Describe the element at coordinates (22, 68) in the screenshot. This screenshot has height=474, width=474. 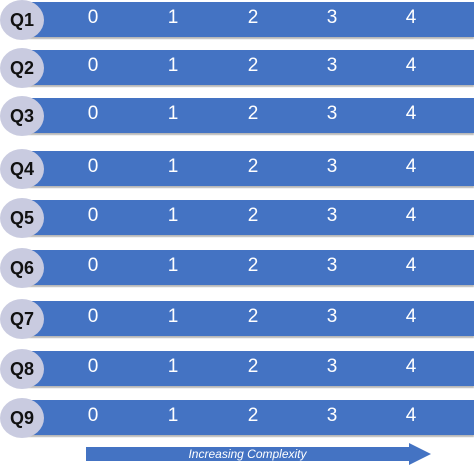
I see `question-label: Q2` at that location.